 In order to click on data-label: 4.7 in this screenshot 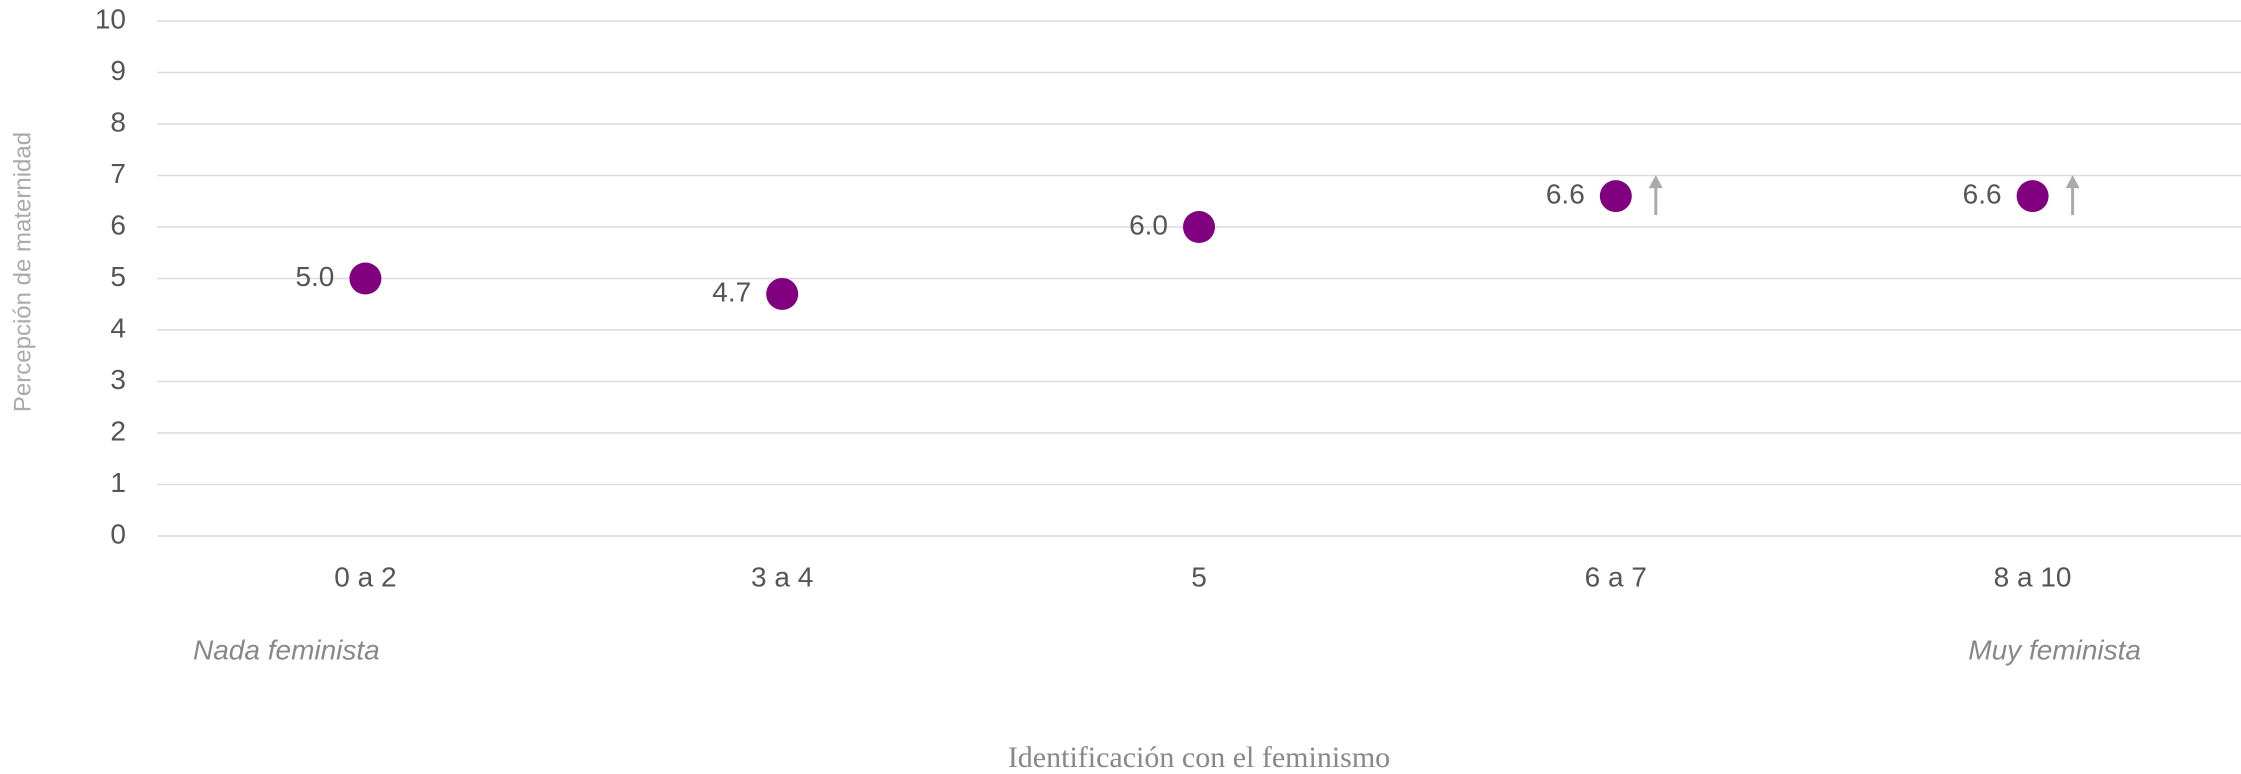, I will do `click(731, 291)`.